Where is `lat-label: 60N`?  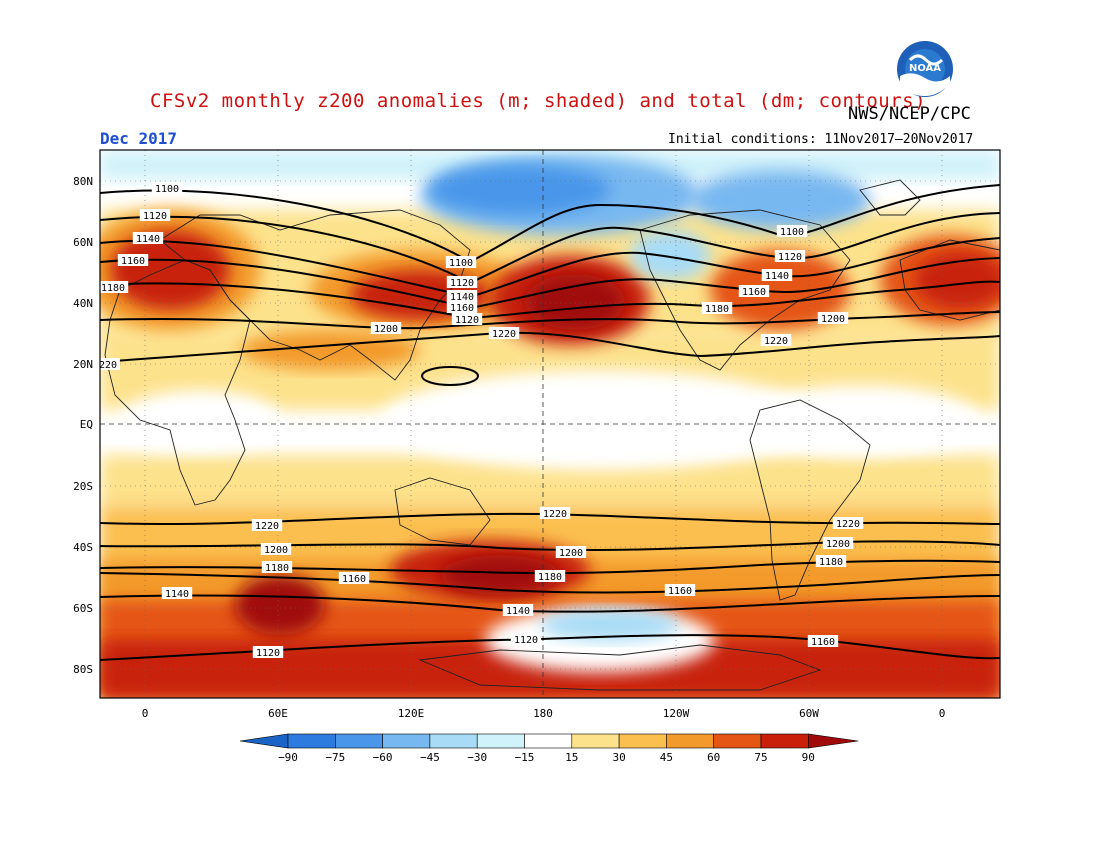 lat-label: 60N is located at coordinates (83, 242).